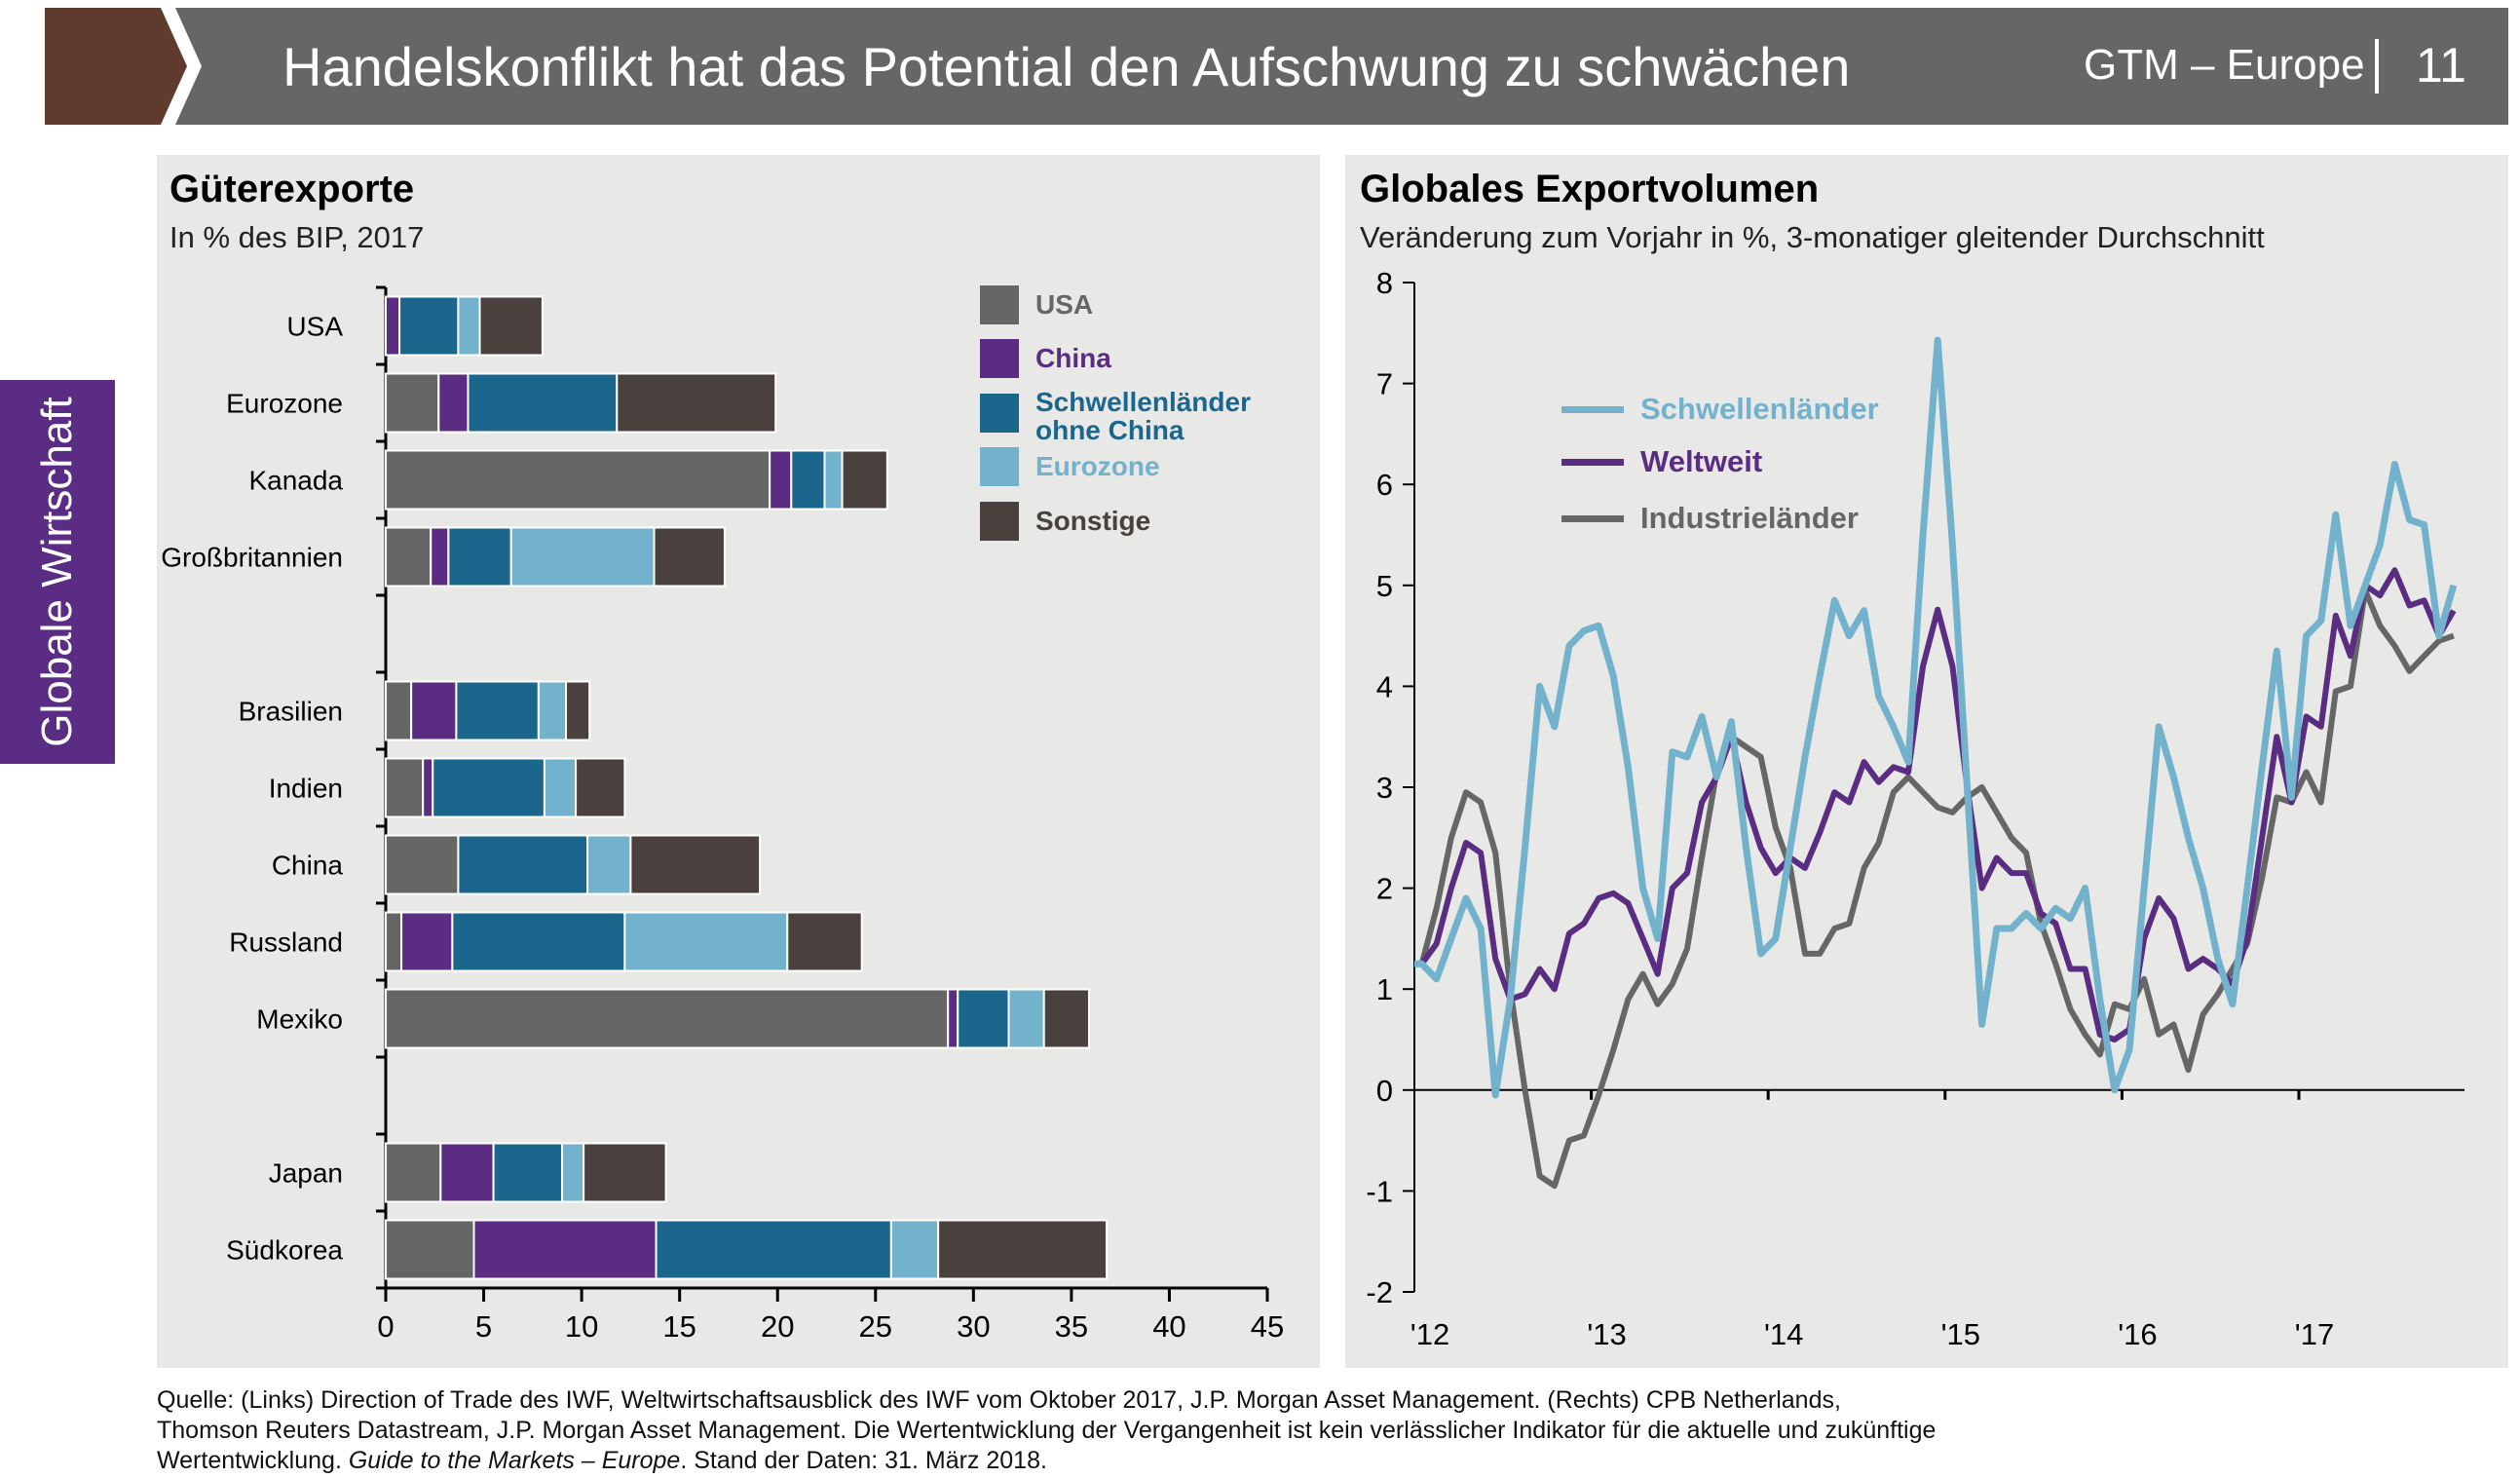  I want to click on category-label: Südkorea, so click(284, 1251).